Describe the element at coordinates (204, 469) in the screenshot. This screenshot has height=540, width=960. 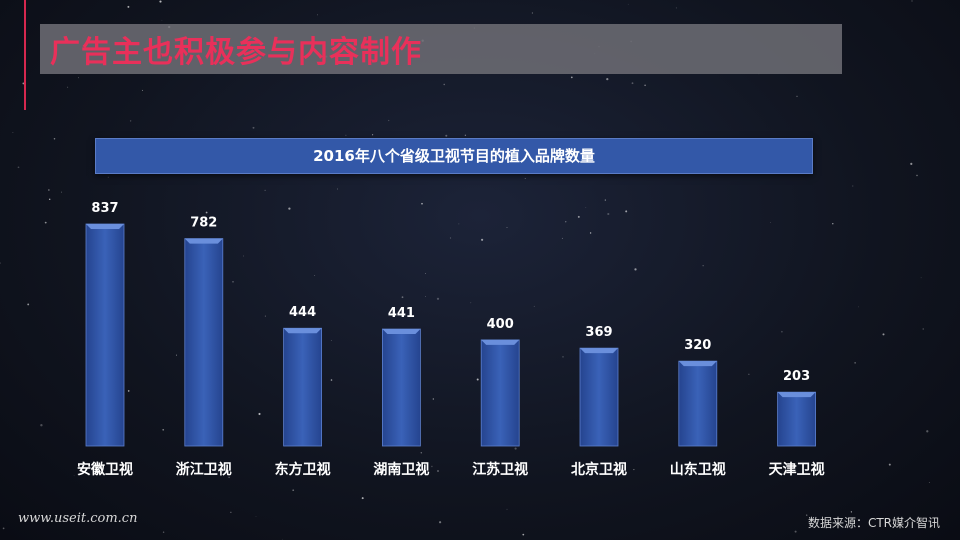
I see `category-label: 浙江卫视` at that location.